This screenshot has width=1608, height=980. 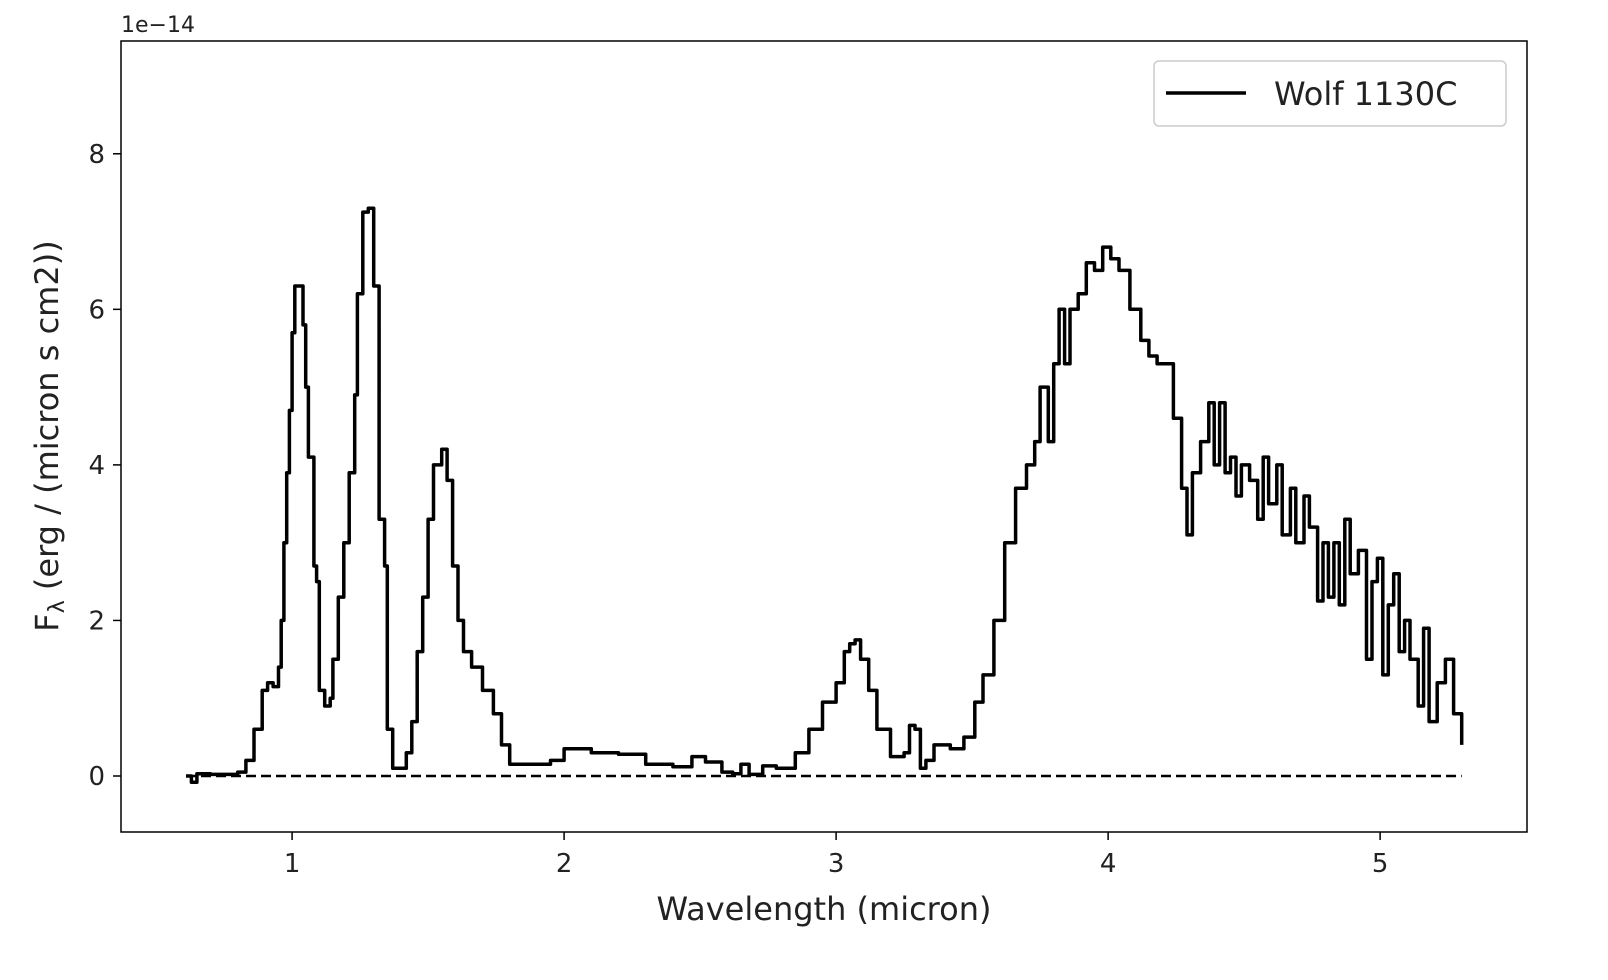 I want to click on x-tick-label: 2, so click(x=564, y=864).